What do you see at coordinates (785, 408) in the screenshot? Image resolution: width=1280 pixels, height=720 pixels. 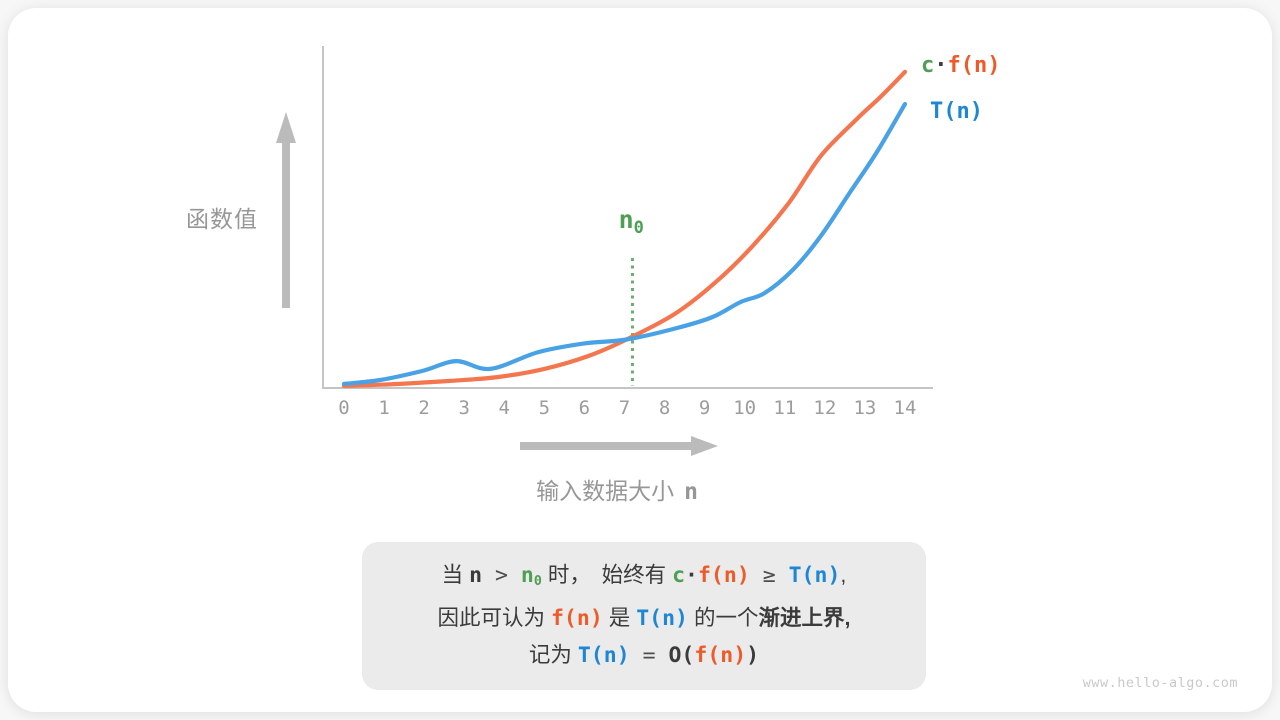 I see `x-tick-label: 11` at bounding box center [785, 408].